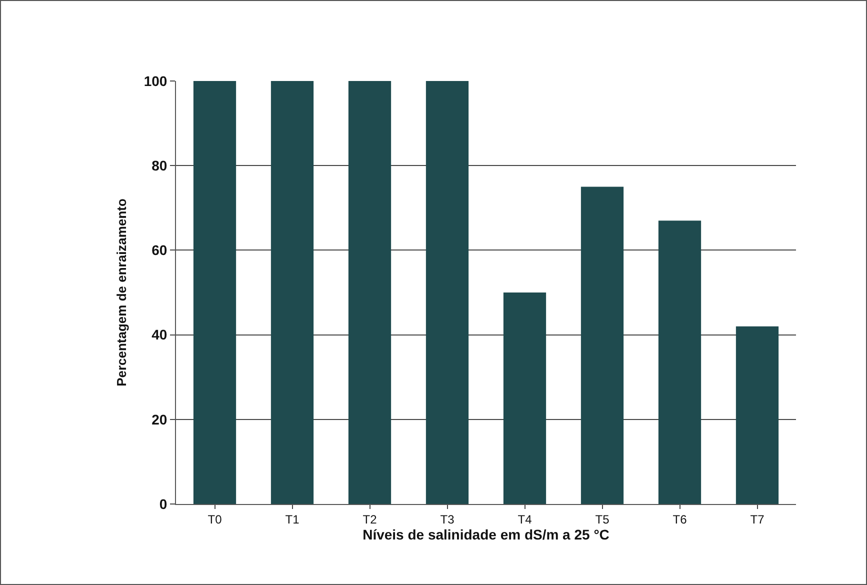 This screenshot has height=585, width=867. What do you see at coordinates (163, 504) in the screenshot?
I see `y-tick-label: 0` at bounding box center [163, 504].